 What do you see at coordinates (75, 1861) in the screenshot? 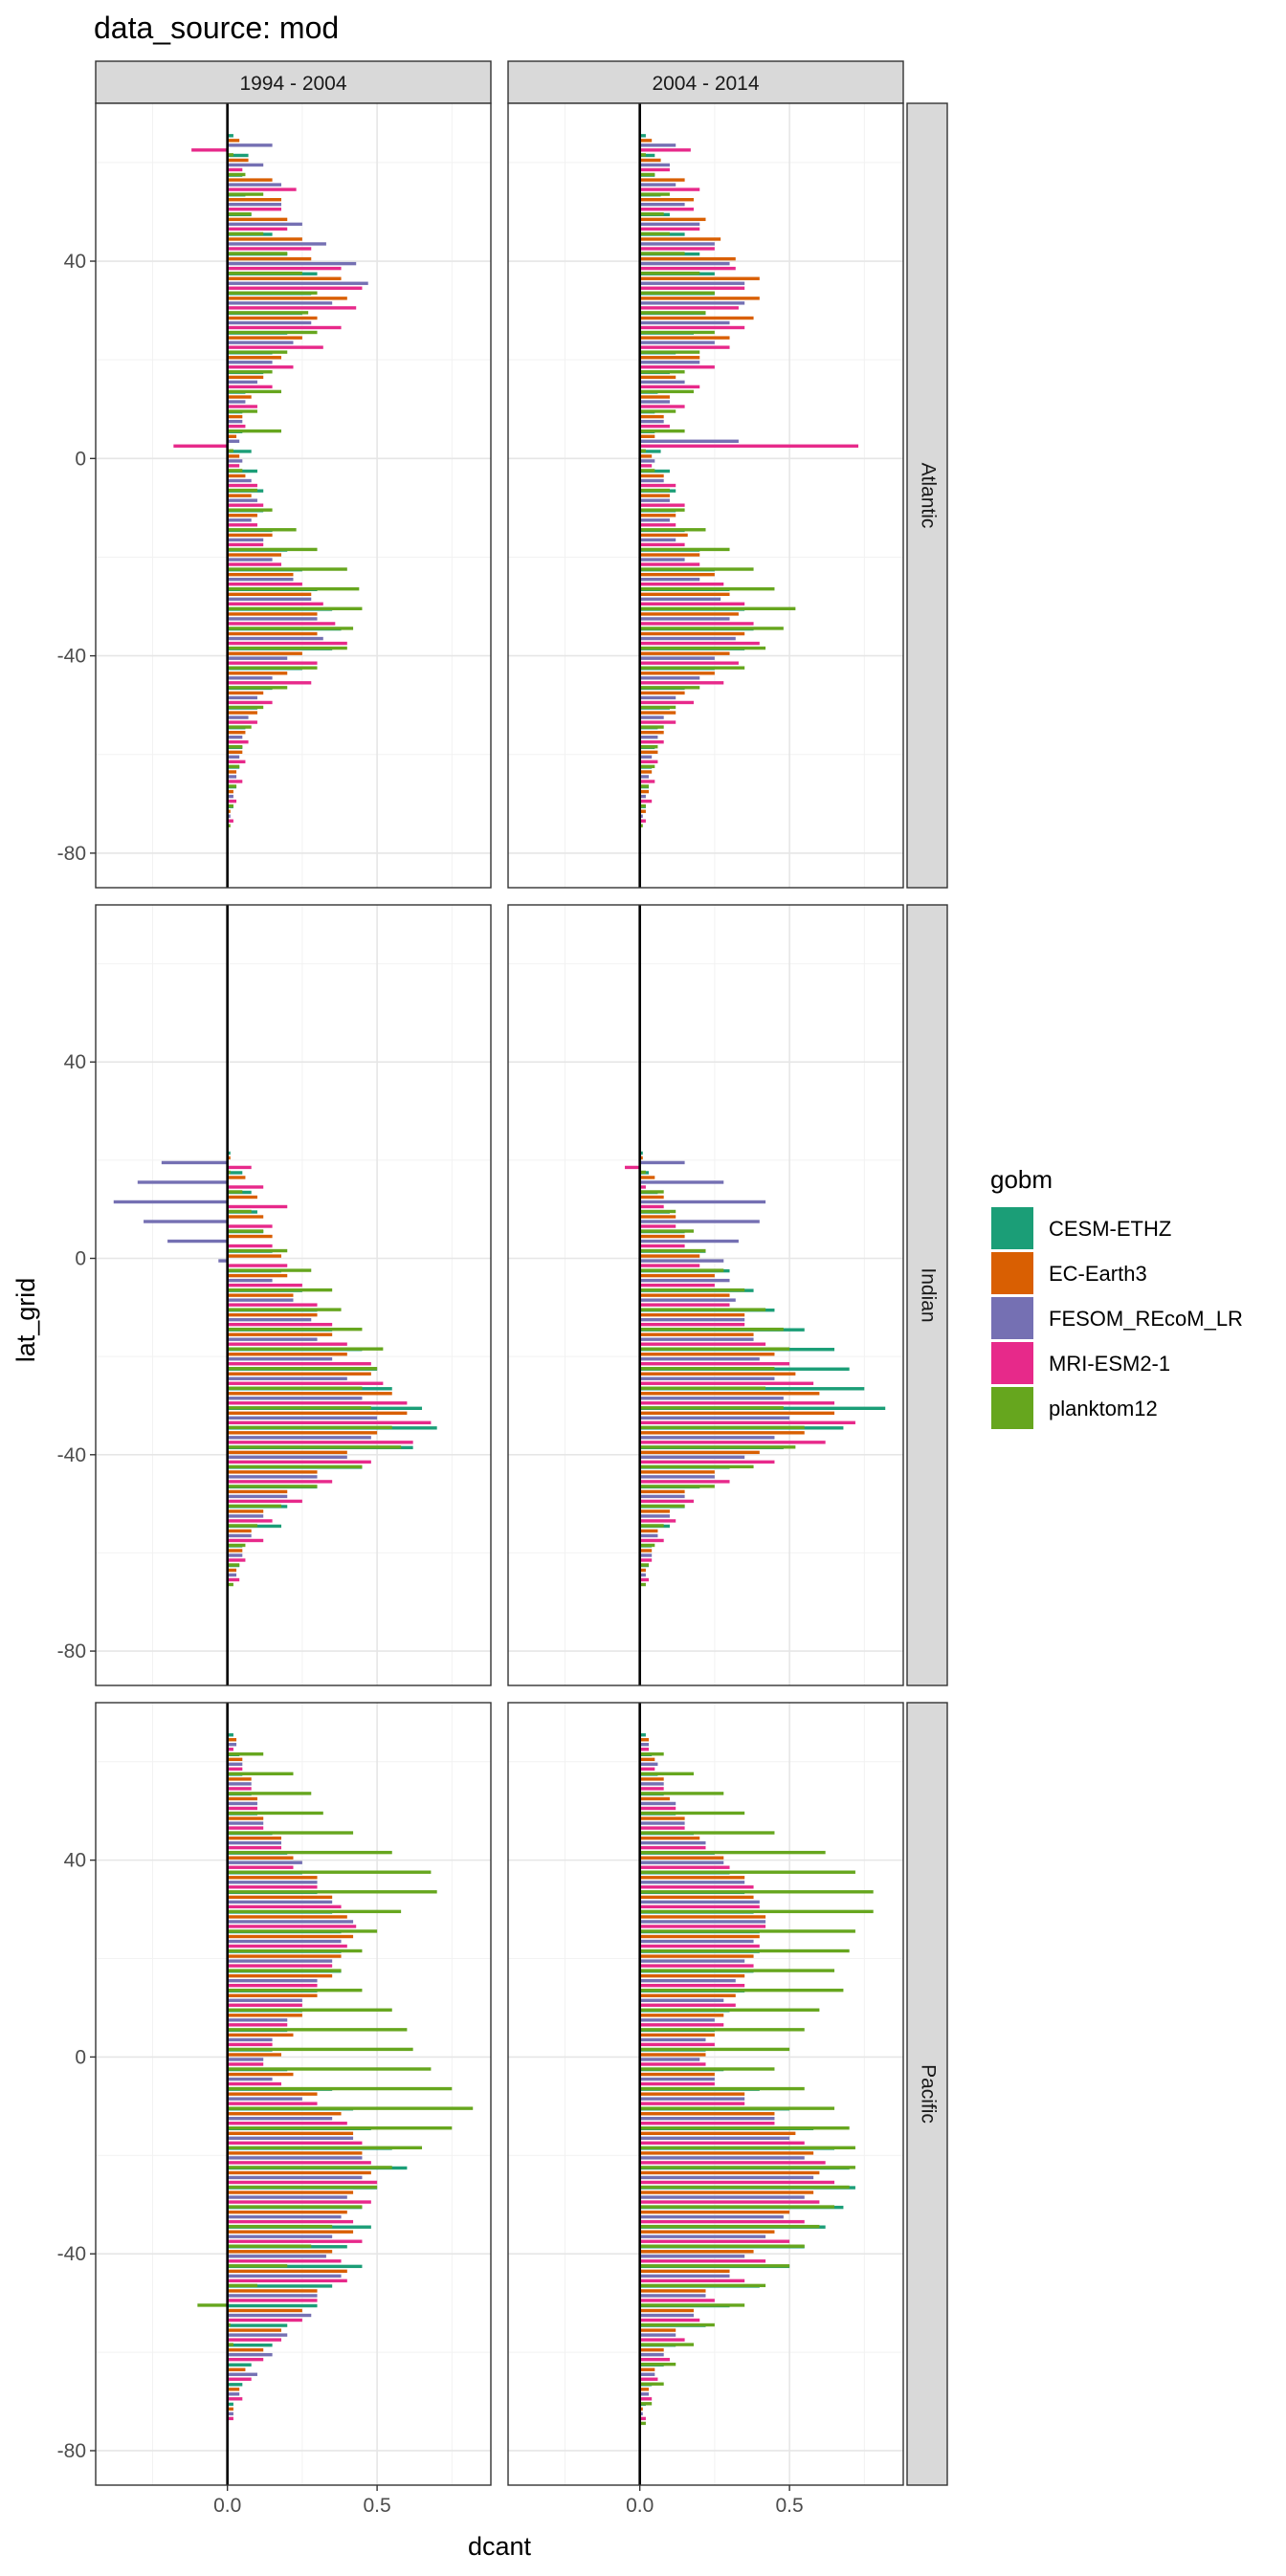
I see `y-tick-label: 40` at bounding box center [75, 1861].